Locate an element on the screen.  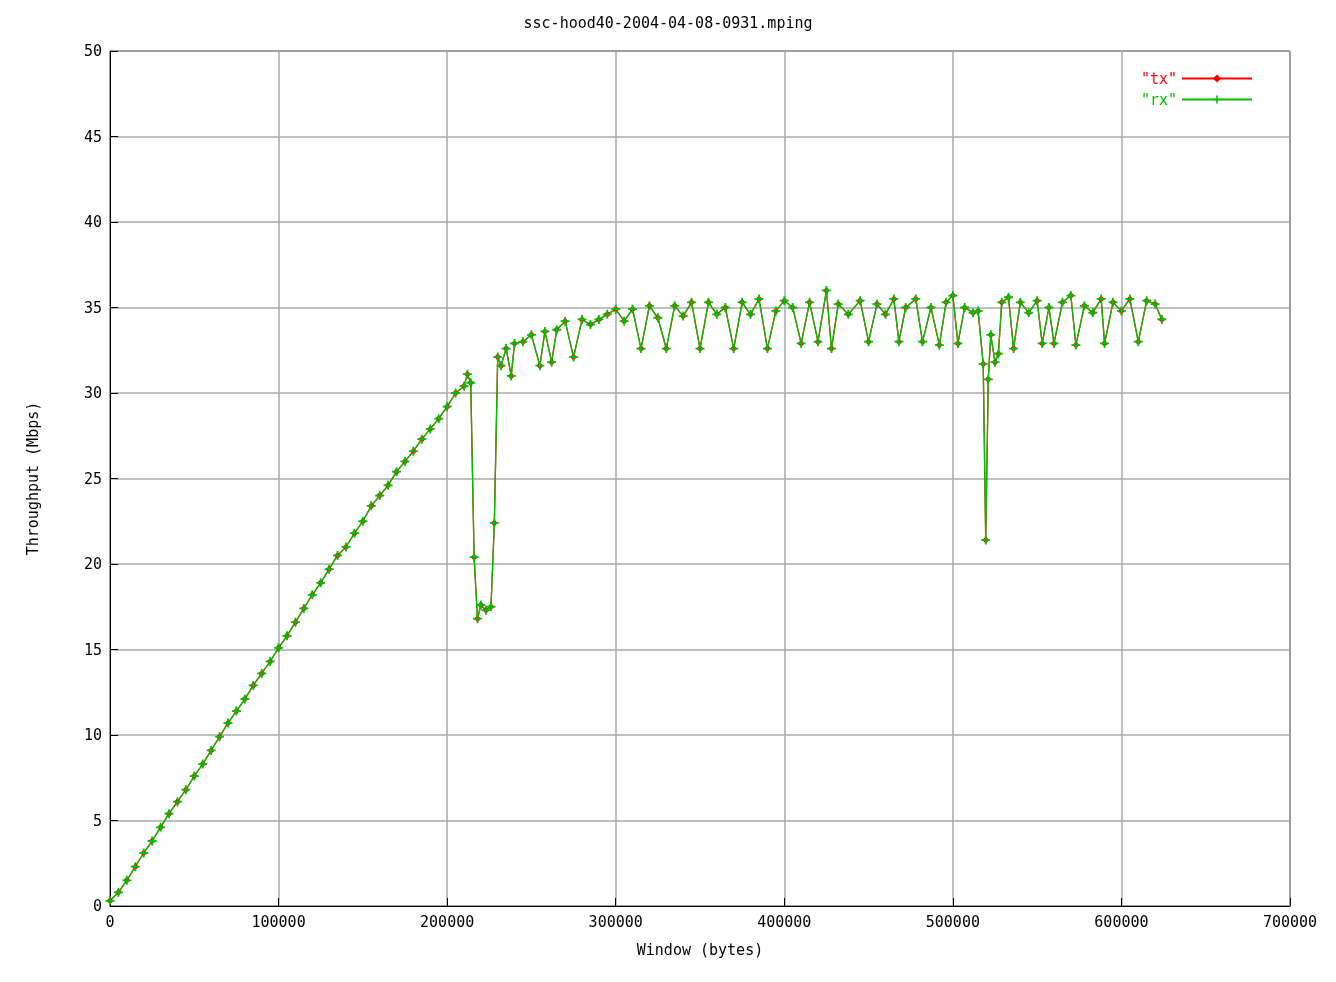
y-tick-label: 10 is located at coordinates (92, 735).